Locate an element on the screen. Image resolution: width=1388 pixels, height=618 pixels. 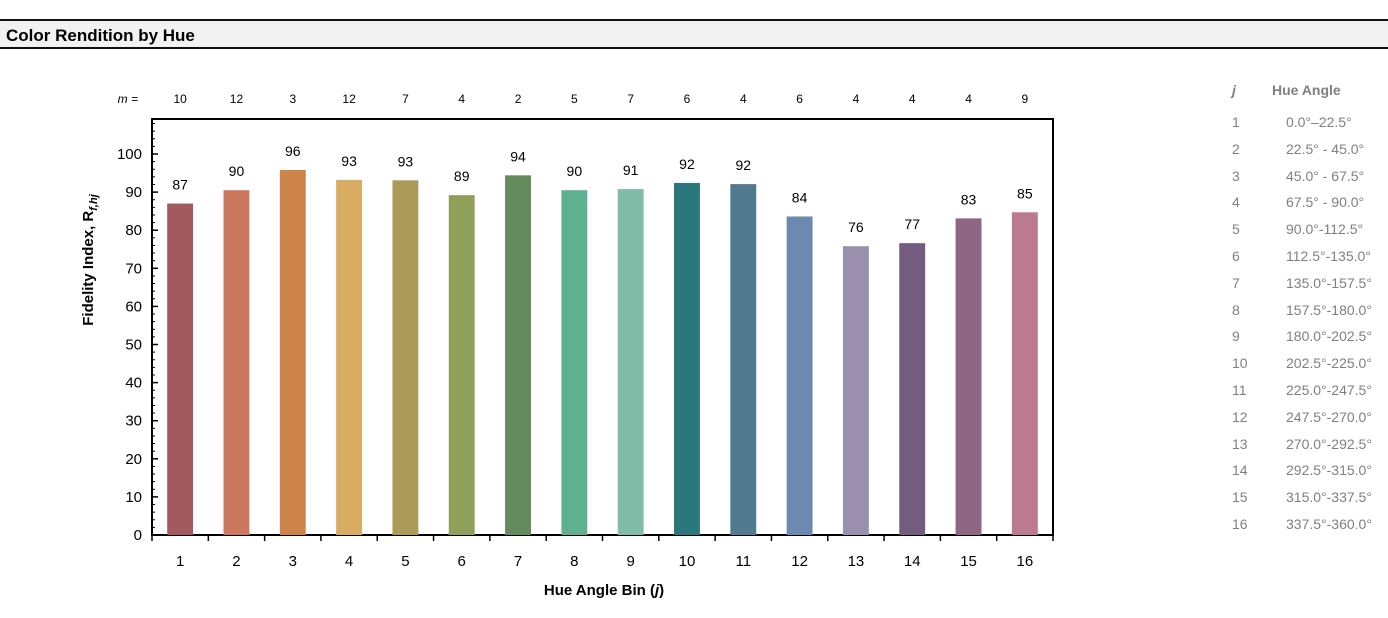
y-axis-title: Fidelity Index, Rf,hj is located at coordinates (90, 259).